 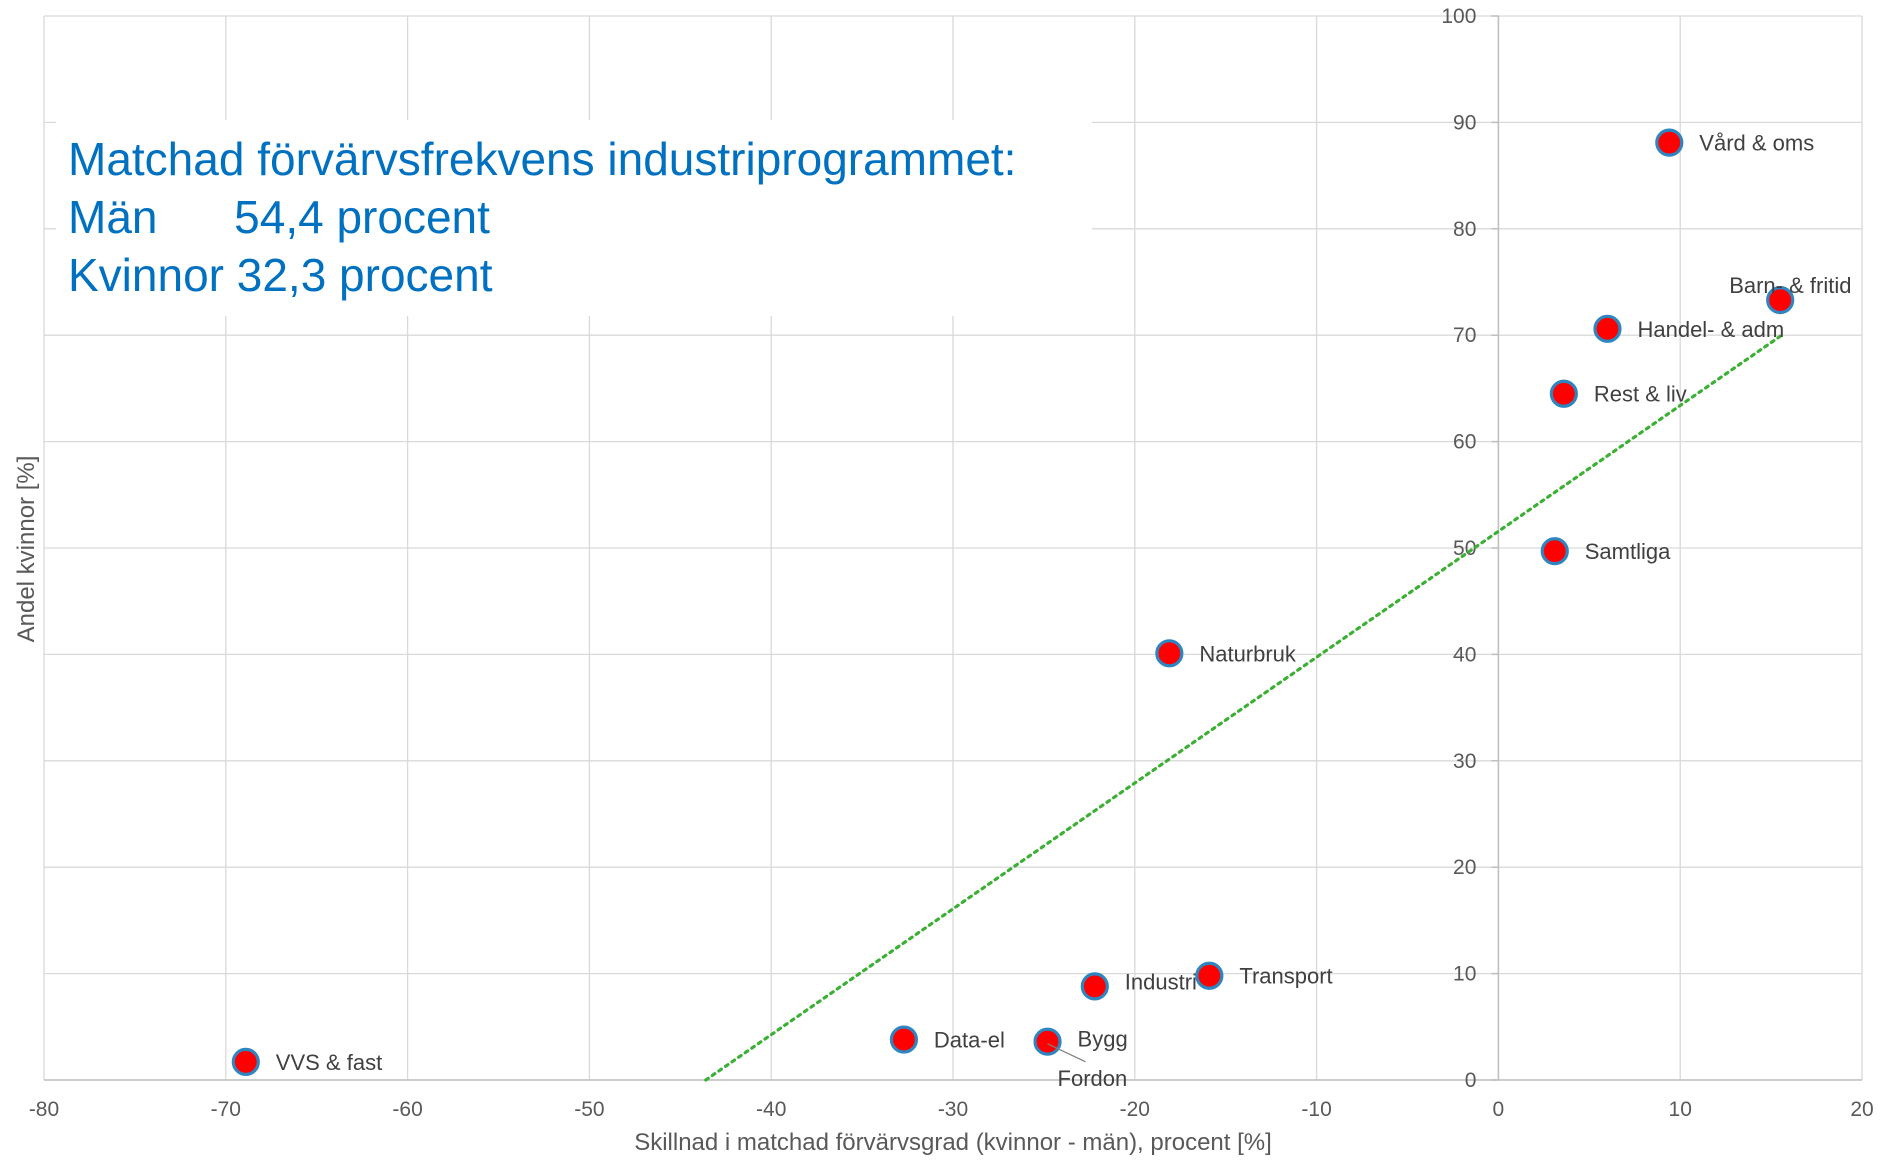 I want to click on data-point-label: Rest & liv, so click(x=1640, y=394).